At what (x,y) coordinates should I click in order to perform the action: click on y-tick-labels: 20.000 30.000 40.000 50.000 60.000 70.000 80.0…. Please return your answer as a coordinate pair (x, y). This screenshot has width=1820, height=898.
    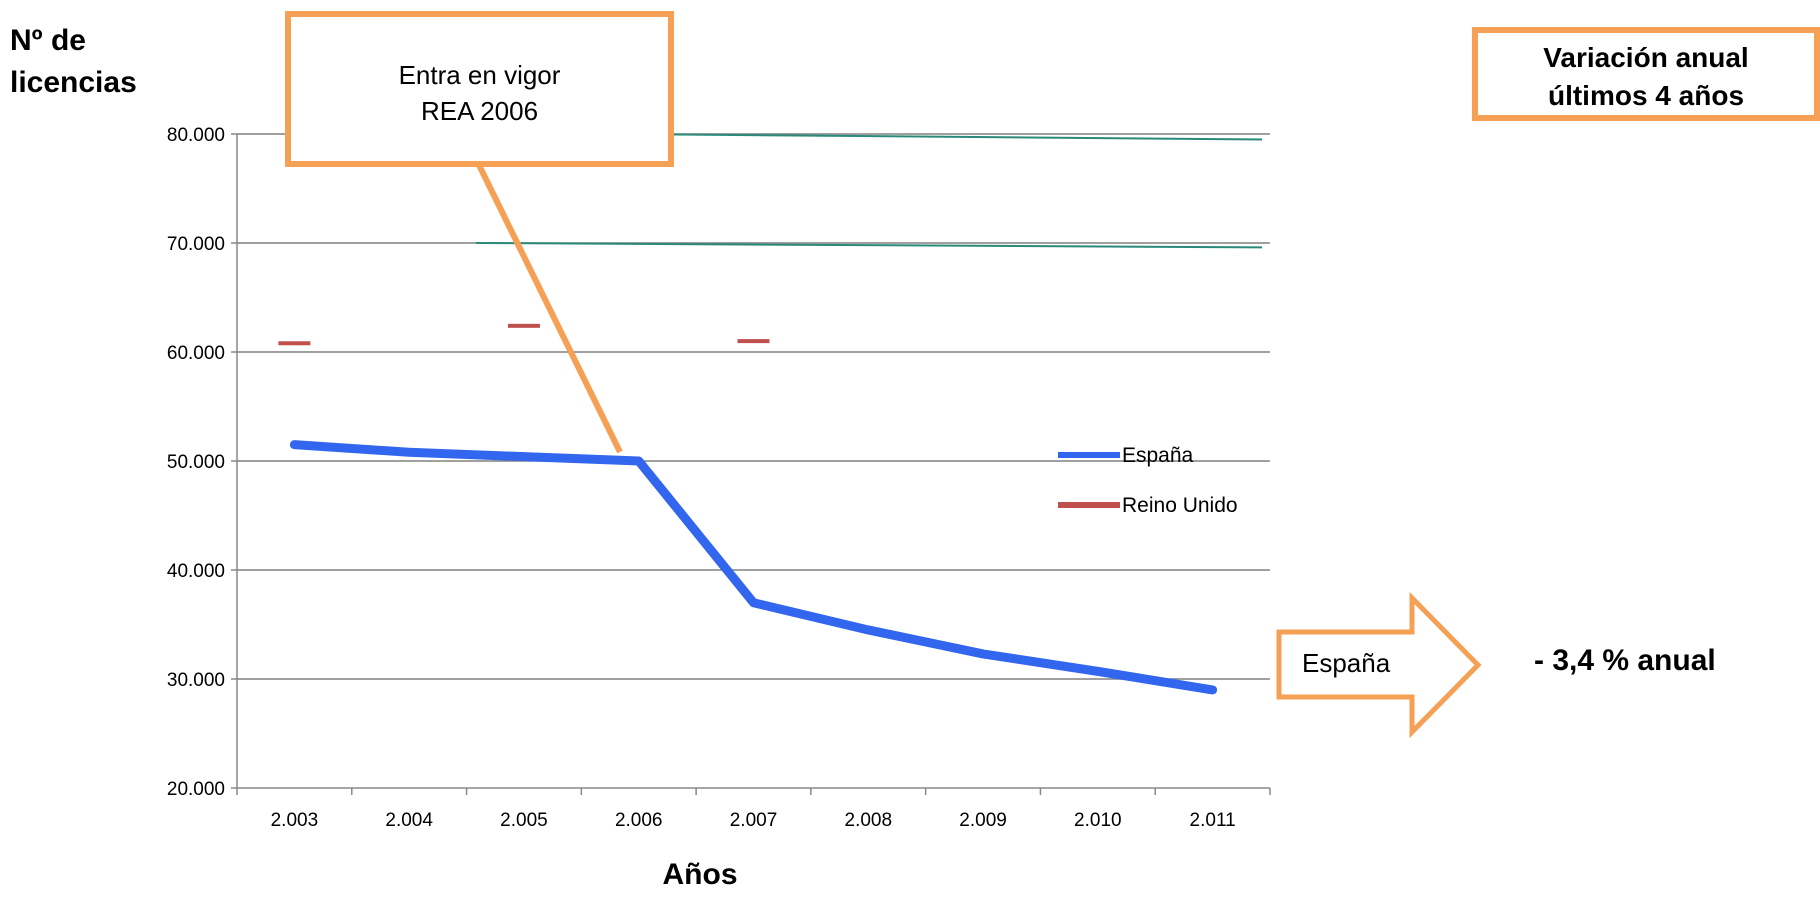
    Looking at the image, I should click on (196, 462).